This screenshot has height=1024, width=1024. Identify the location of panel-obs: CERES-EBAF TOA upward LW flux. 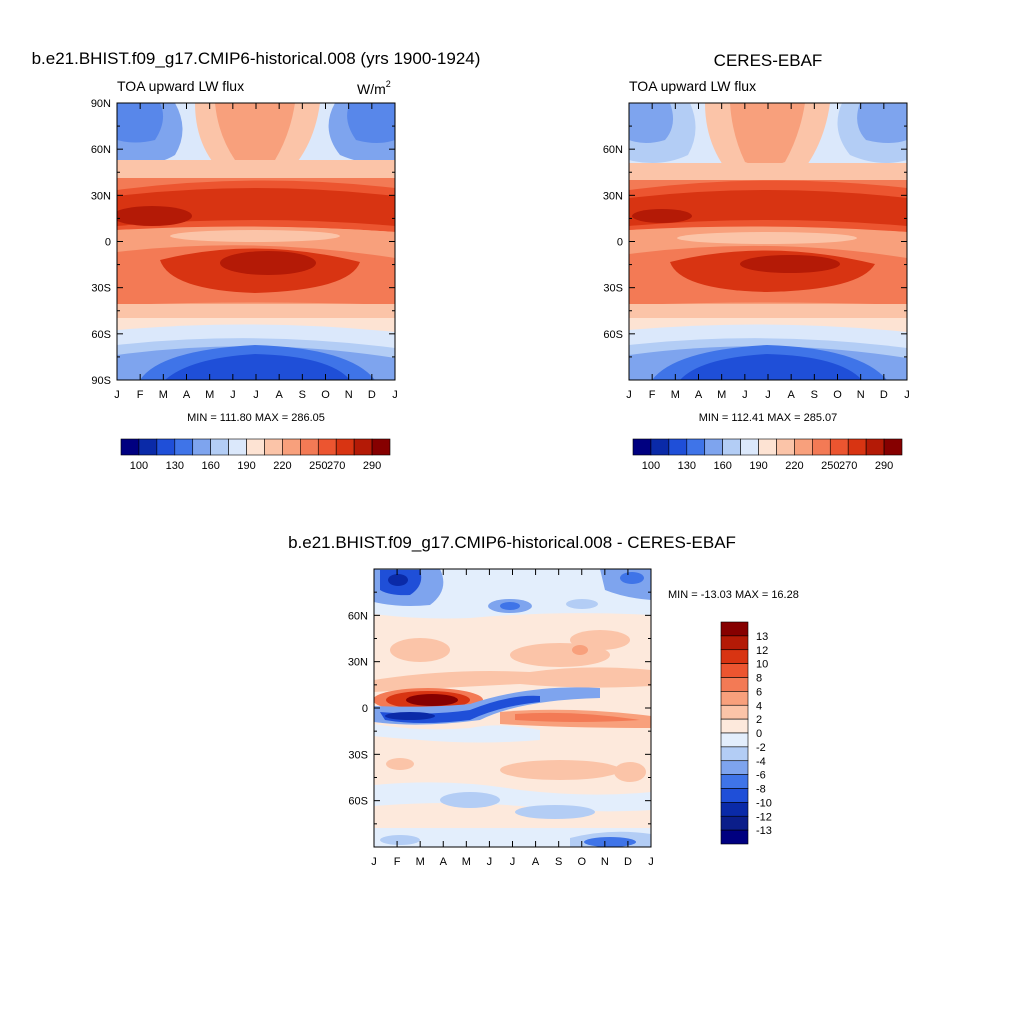
(756, 261).